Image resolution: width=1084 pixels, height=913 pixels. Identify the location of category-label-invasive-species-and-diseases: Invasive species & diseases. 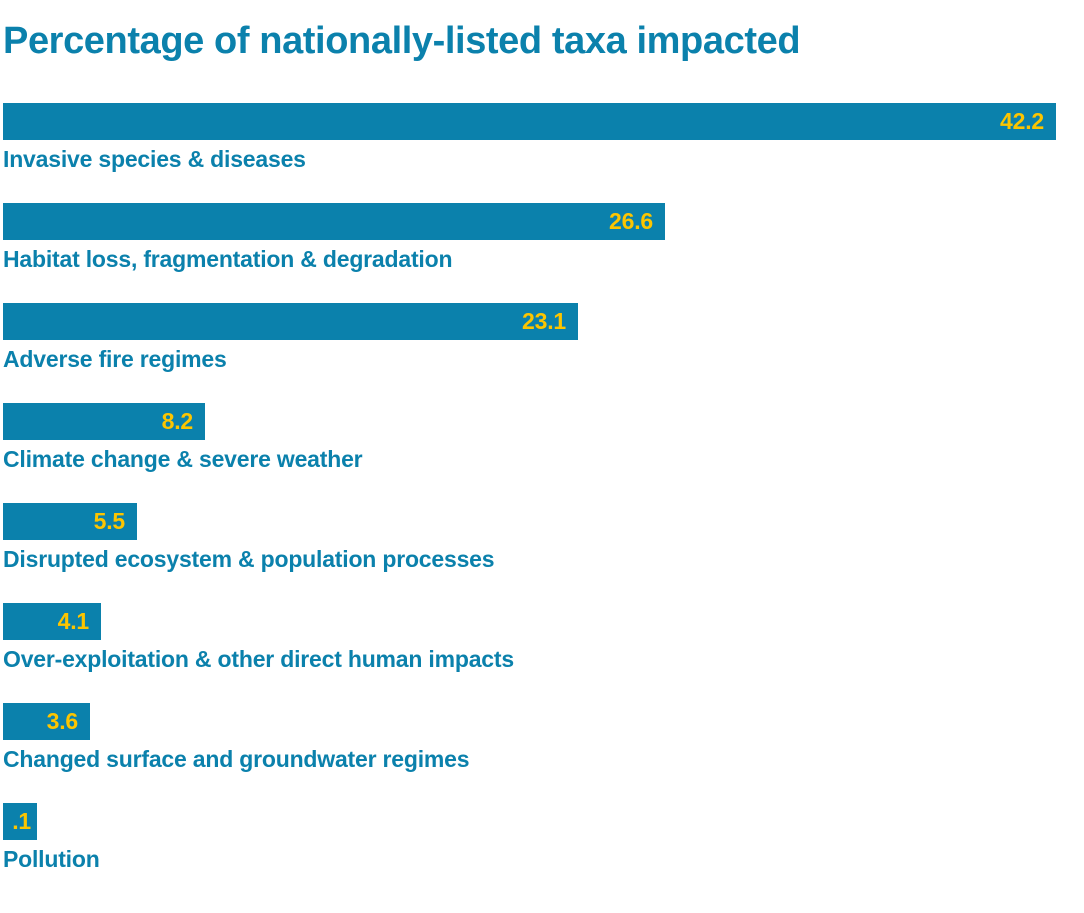
(154, 159).